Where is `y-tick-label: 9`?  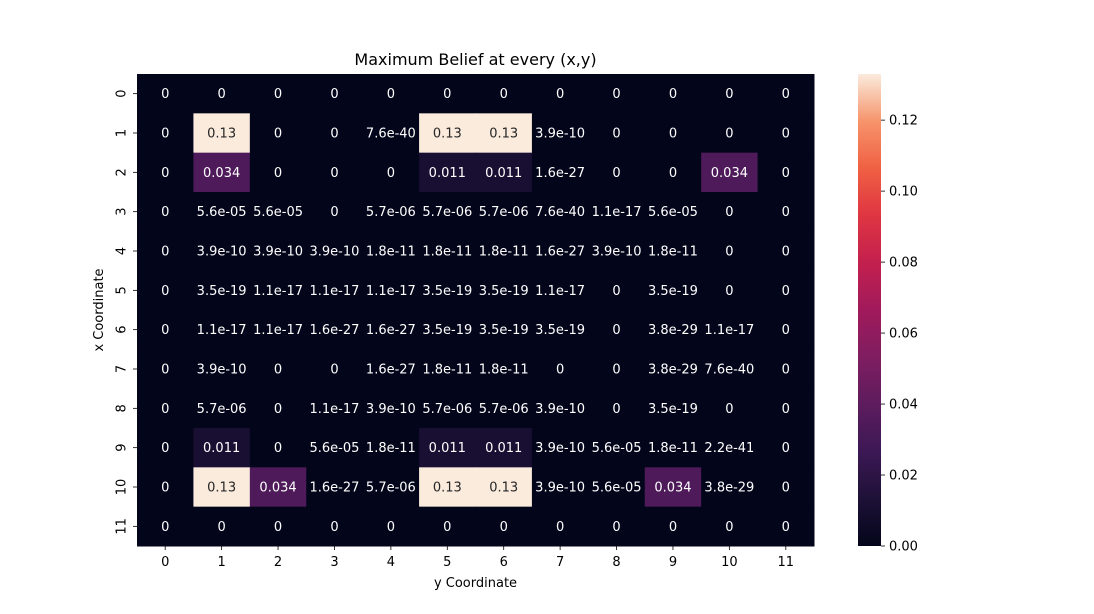
y-tick-label: 9 is located at coordinates (122, 448).